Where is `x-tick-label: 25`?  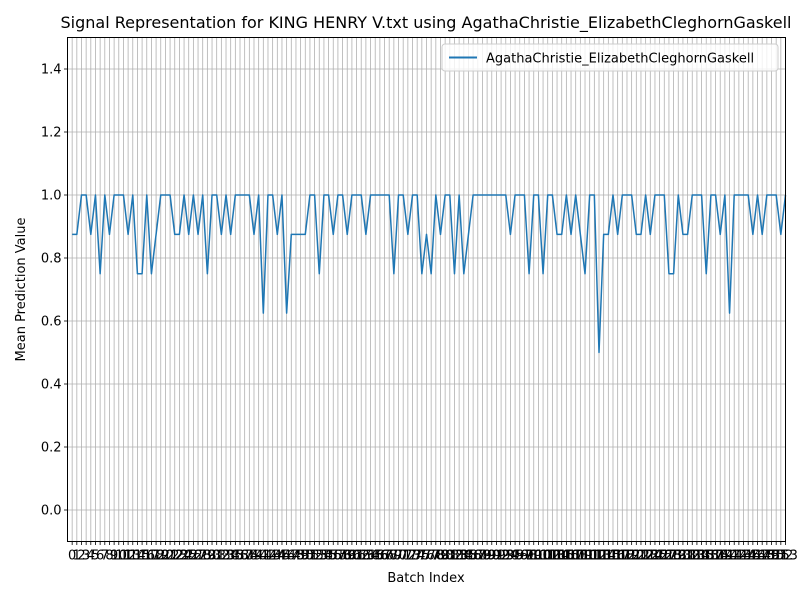 x-tick-label: 25 is located at coordinates (188, 556).